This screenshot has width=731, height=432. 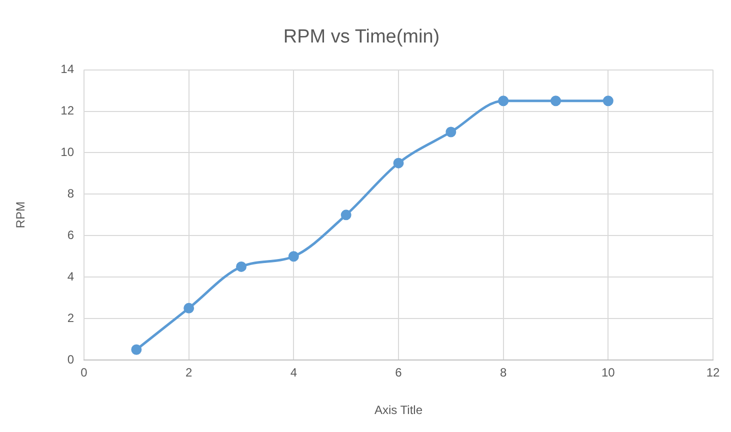 I want to click on y-axis-title: RPM, so click(x=21, y=215).